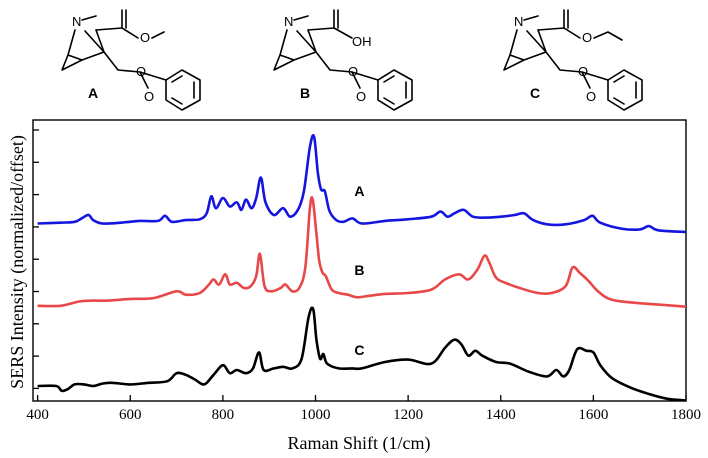 The width and height of the screenshot is (708, 458). I want to click on x-tick-label-600: 600, so click(130, 415).